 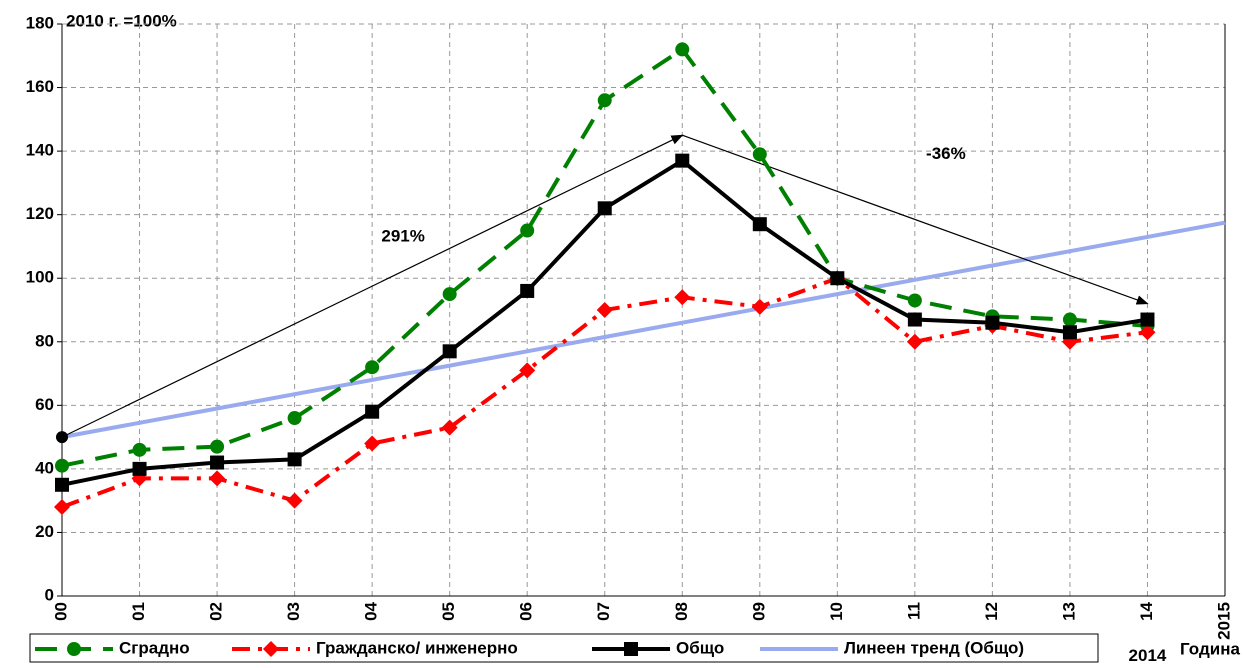 What do you see at coordinates (1068, 611) in the screenshot?
I see `x-tick-label: 13` at bounding box center [1068, 611].